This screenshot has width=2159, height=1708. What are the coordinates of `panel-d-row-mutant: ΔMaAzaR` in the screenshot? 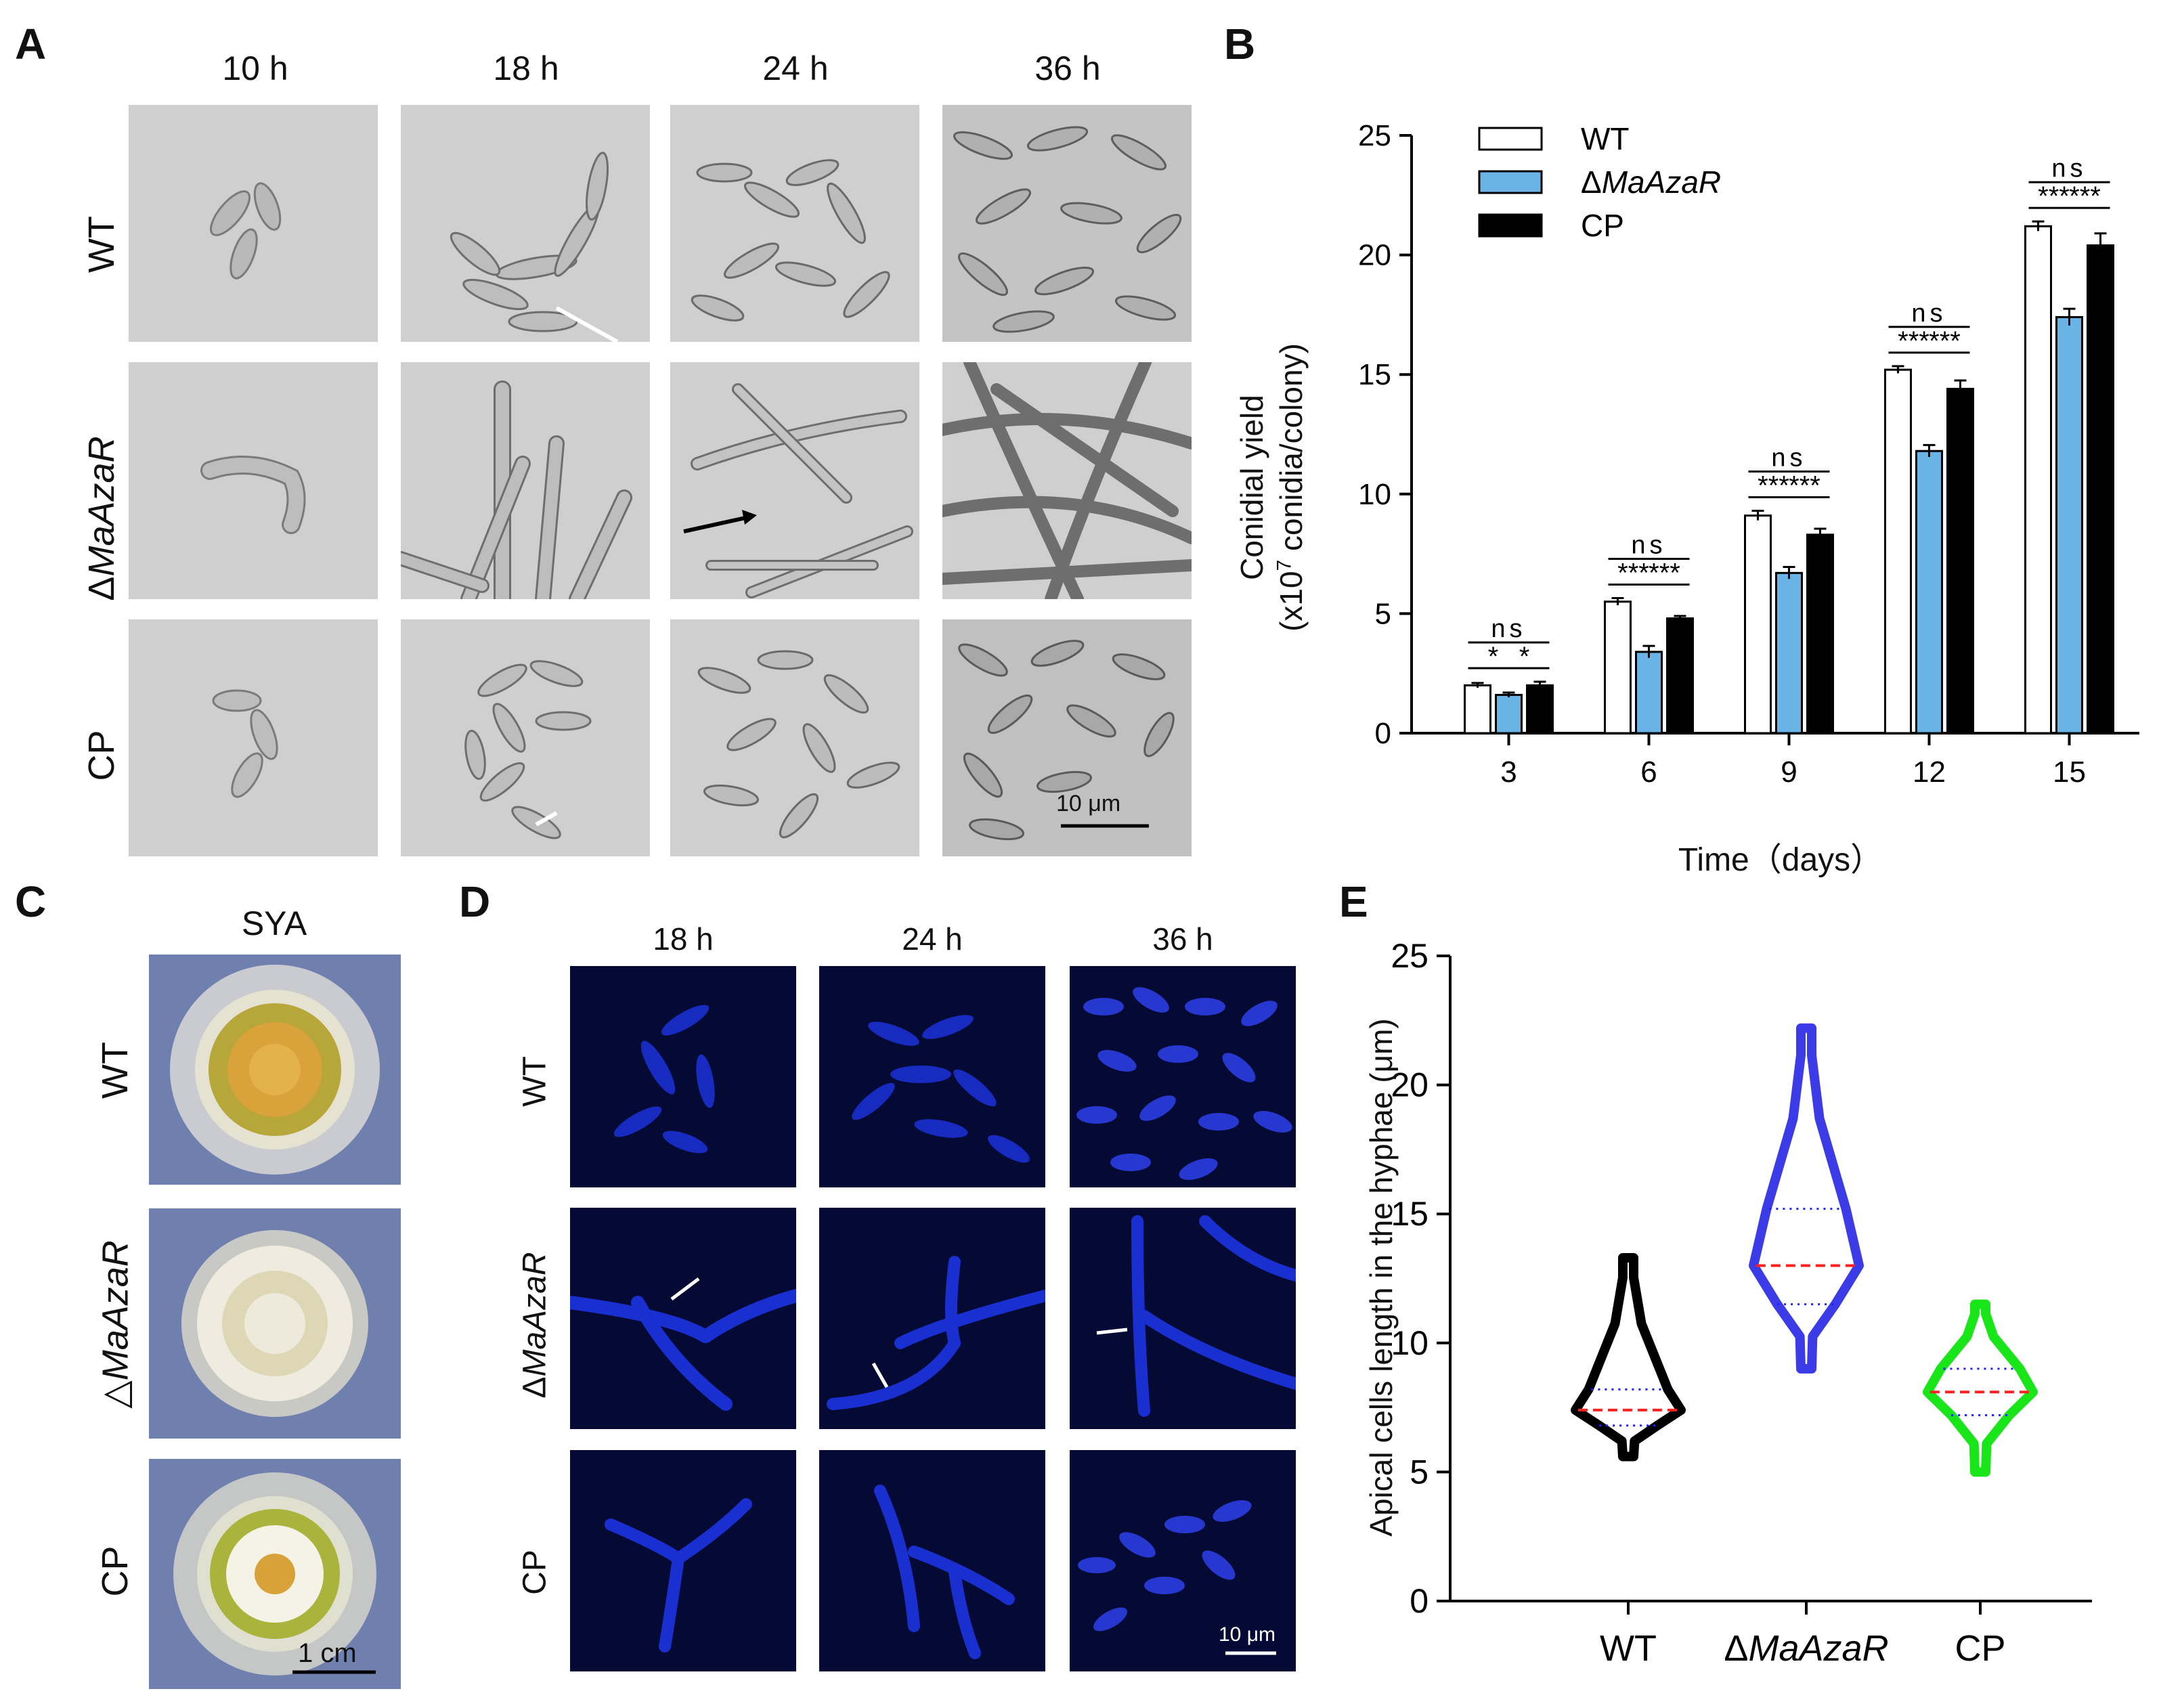 It's located at (535, 1325).